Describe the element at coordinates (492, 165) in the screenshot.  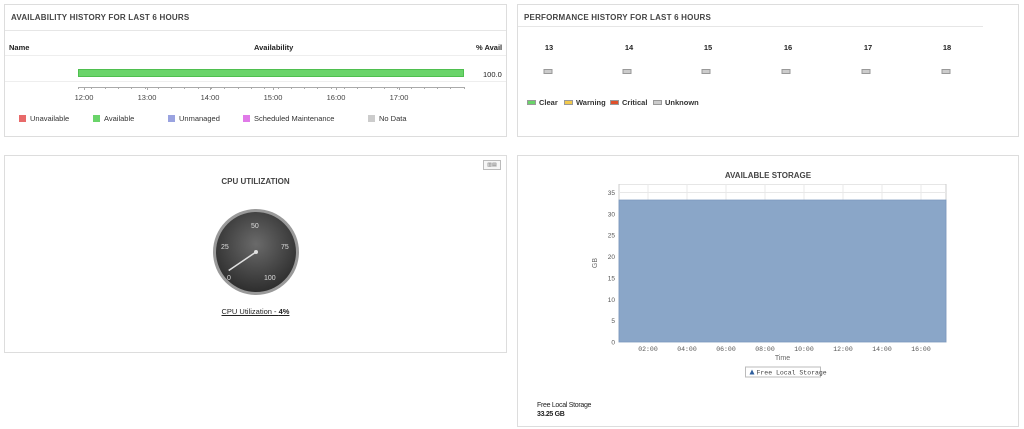
I see `chart-options-button: ▥▤` at that location.